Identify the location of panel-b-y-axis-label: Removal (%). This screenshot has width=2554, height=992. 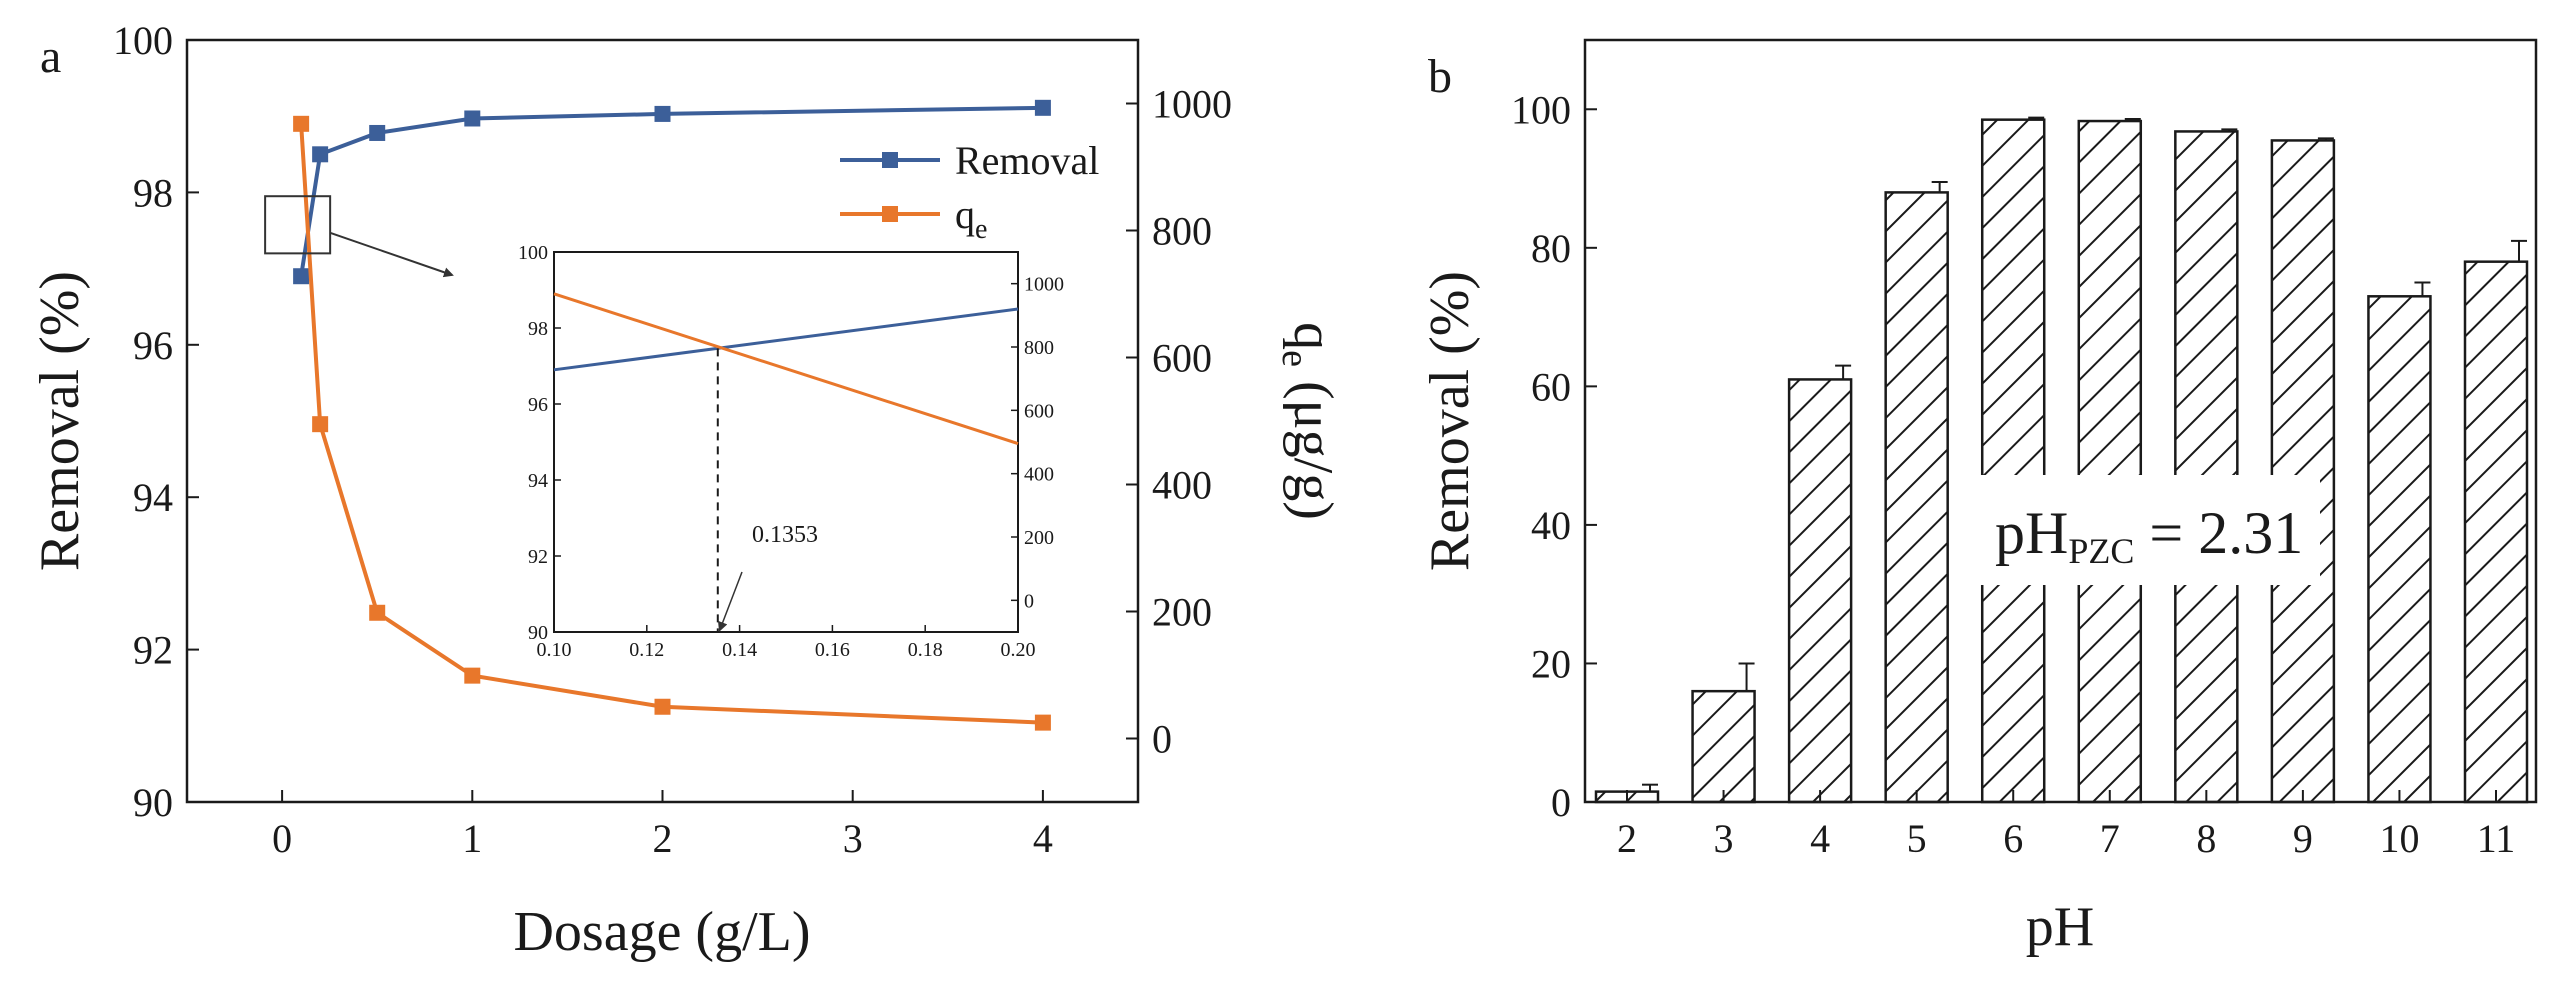
(1450, 421).